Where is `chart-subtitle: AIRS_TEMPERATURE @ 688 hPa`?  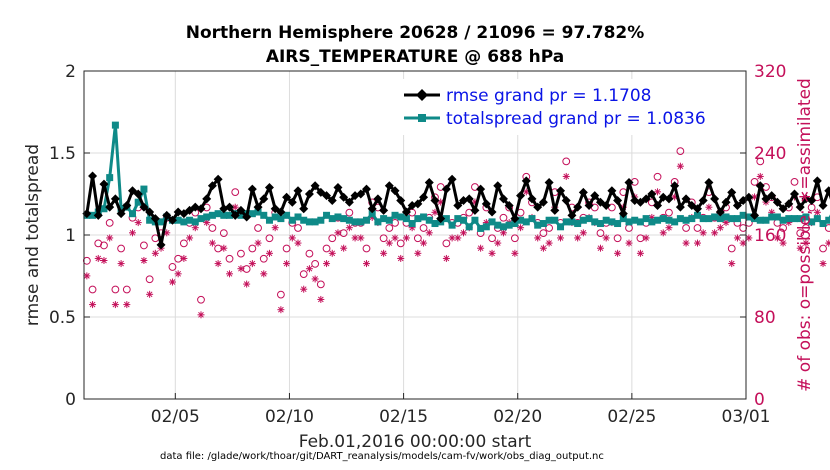 chart-subtitle: AIRS_TEMPERATURE @ 688 hPa is located at coordinates (415, 57).